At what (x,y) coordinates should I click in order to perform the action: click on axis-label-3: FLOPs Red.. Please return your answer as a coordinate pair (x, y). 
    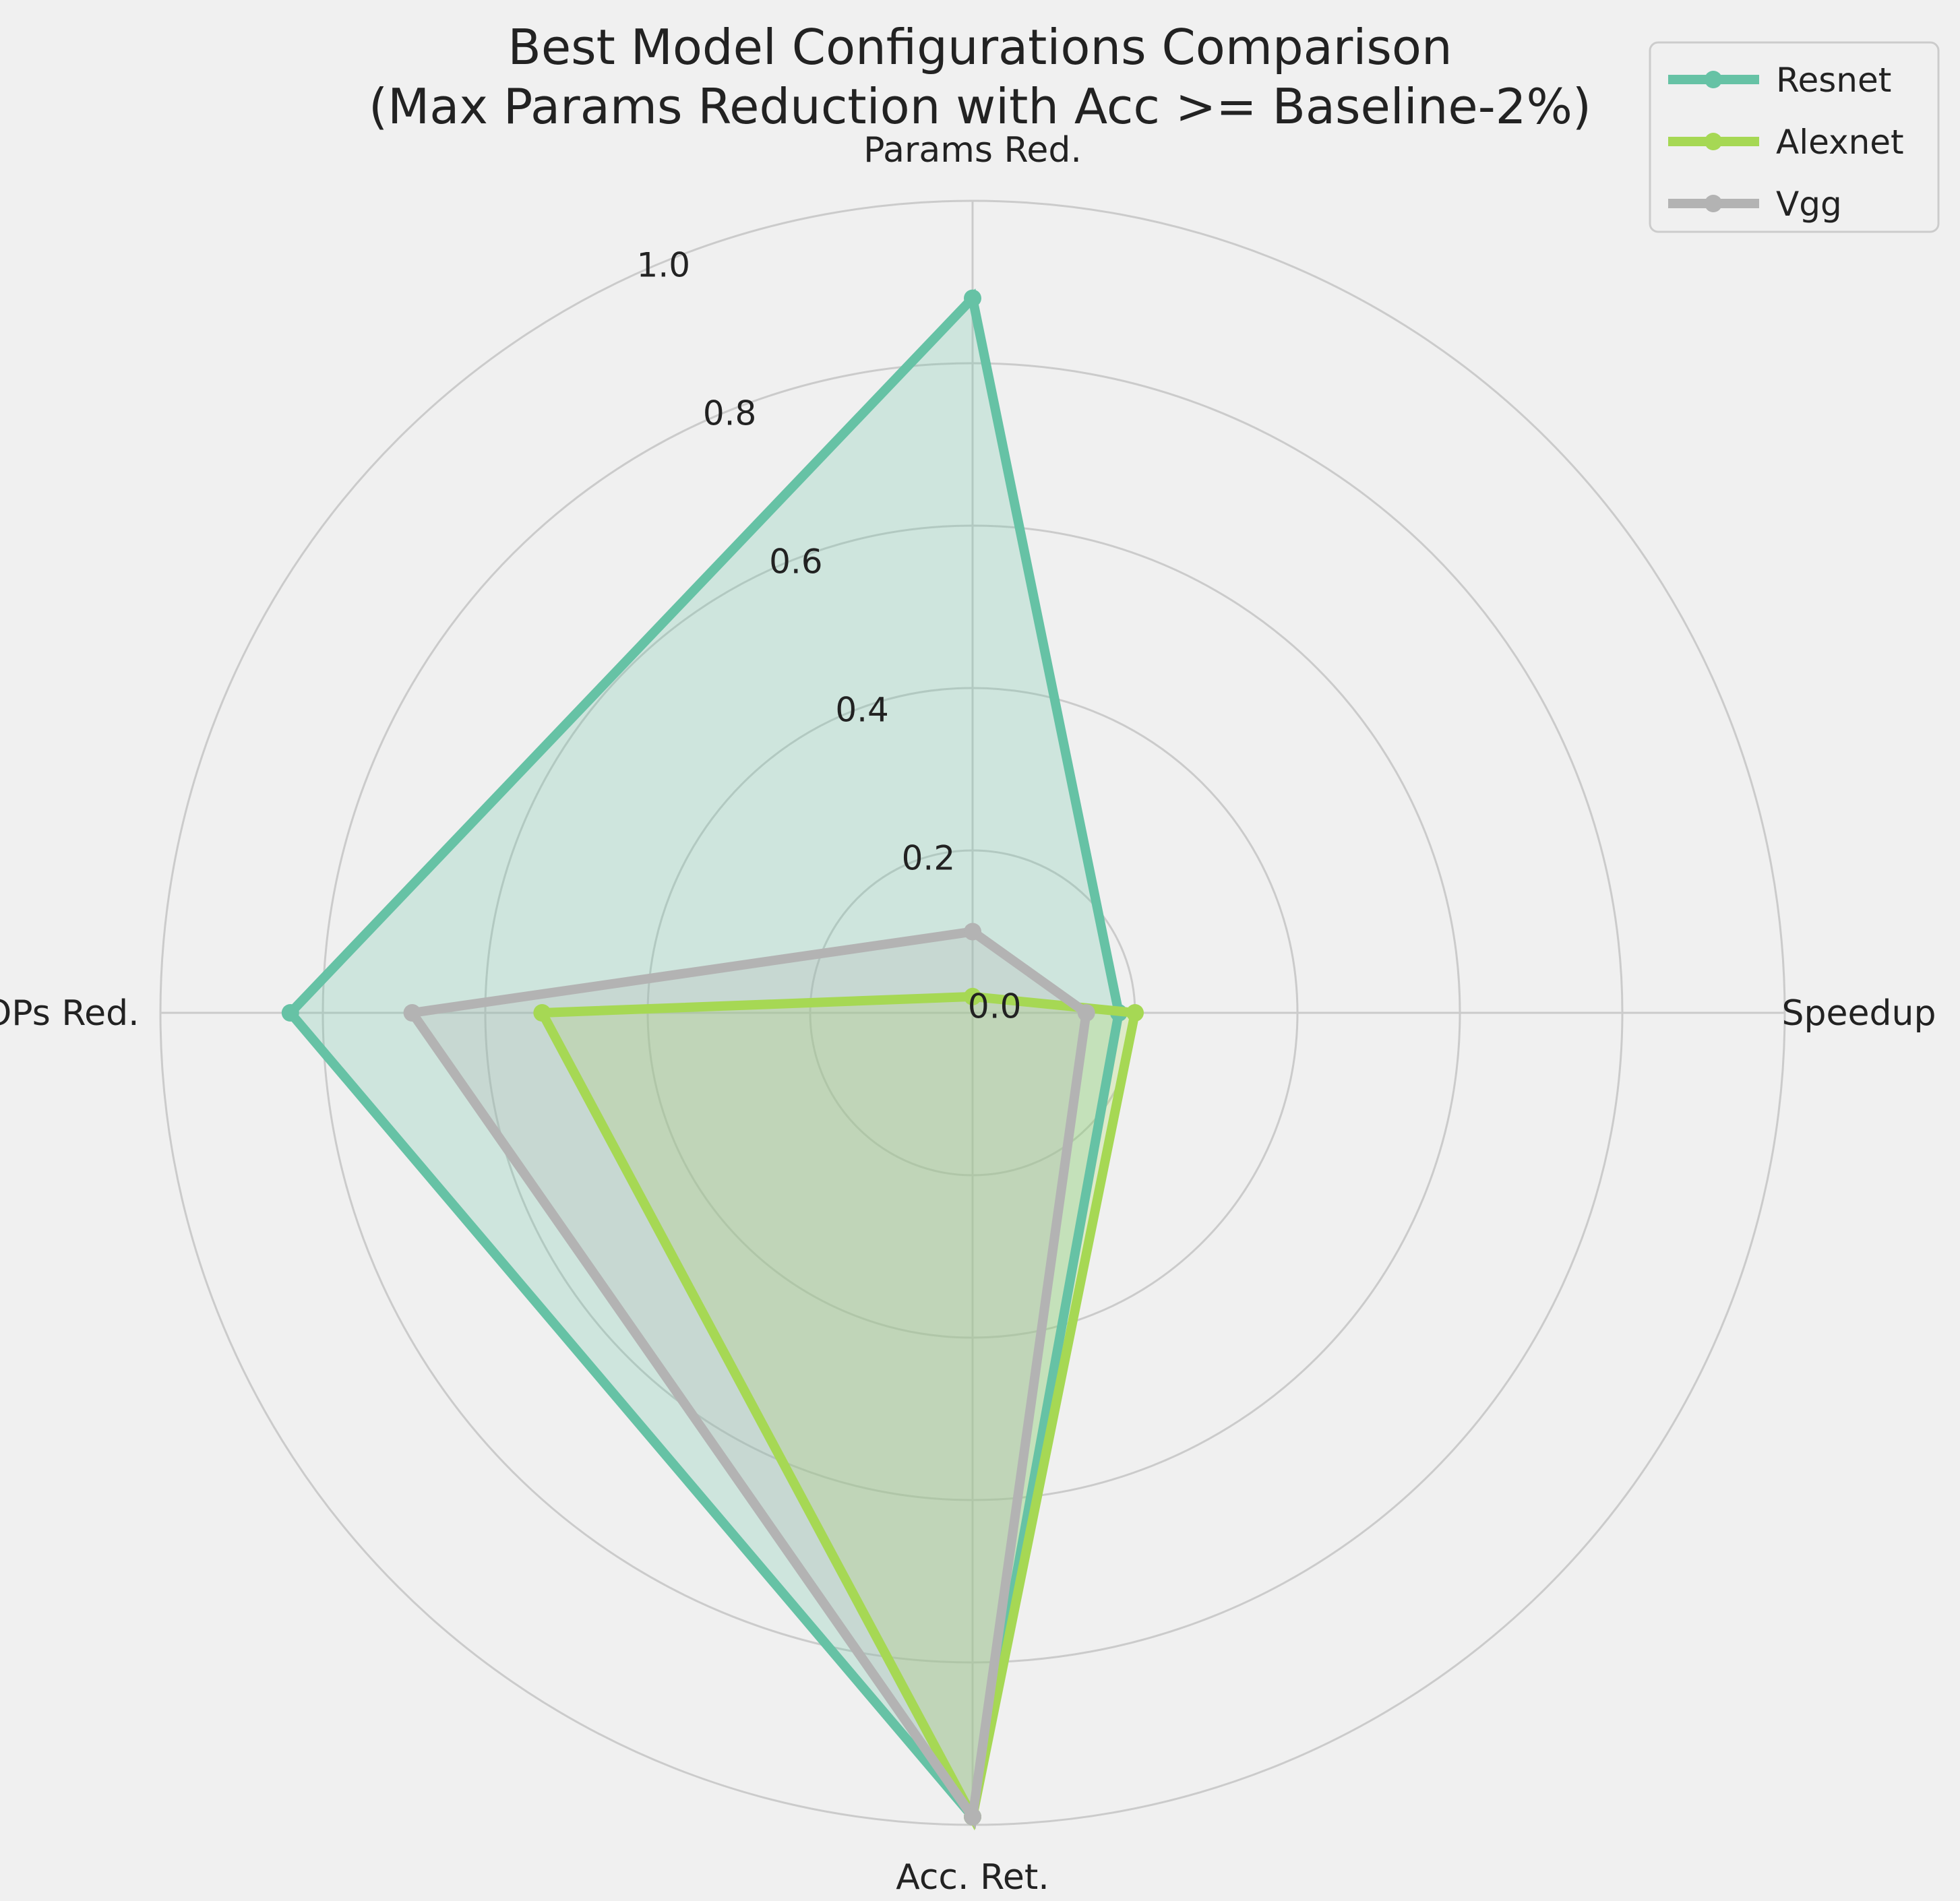
    Looking at the image, I should click on (70, 1013).